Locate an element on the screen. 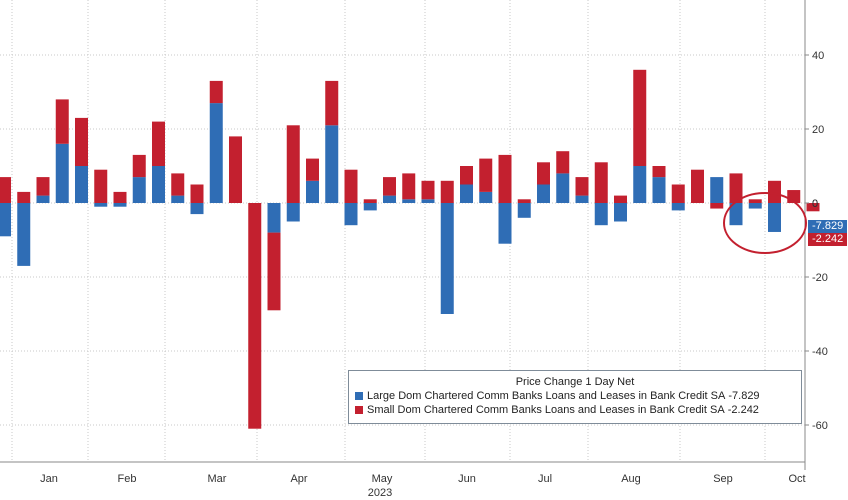 The height and width of the screenshot is (500, 848). x-tick-label: Jan is located at coordinates (49, 479).